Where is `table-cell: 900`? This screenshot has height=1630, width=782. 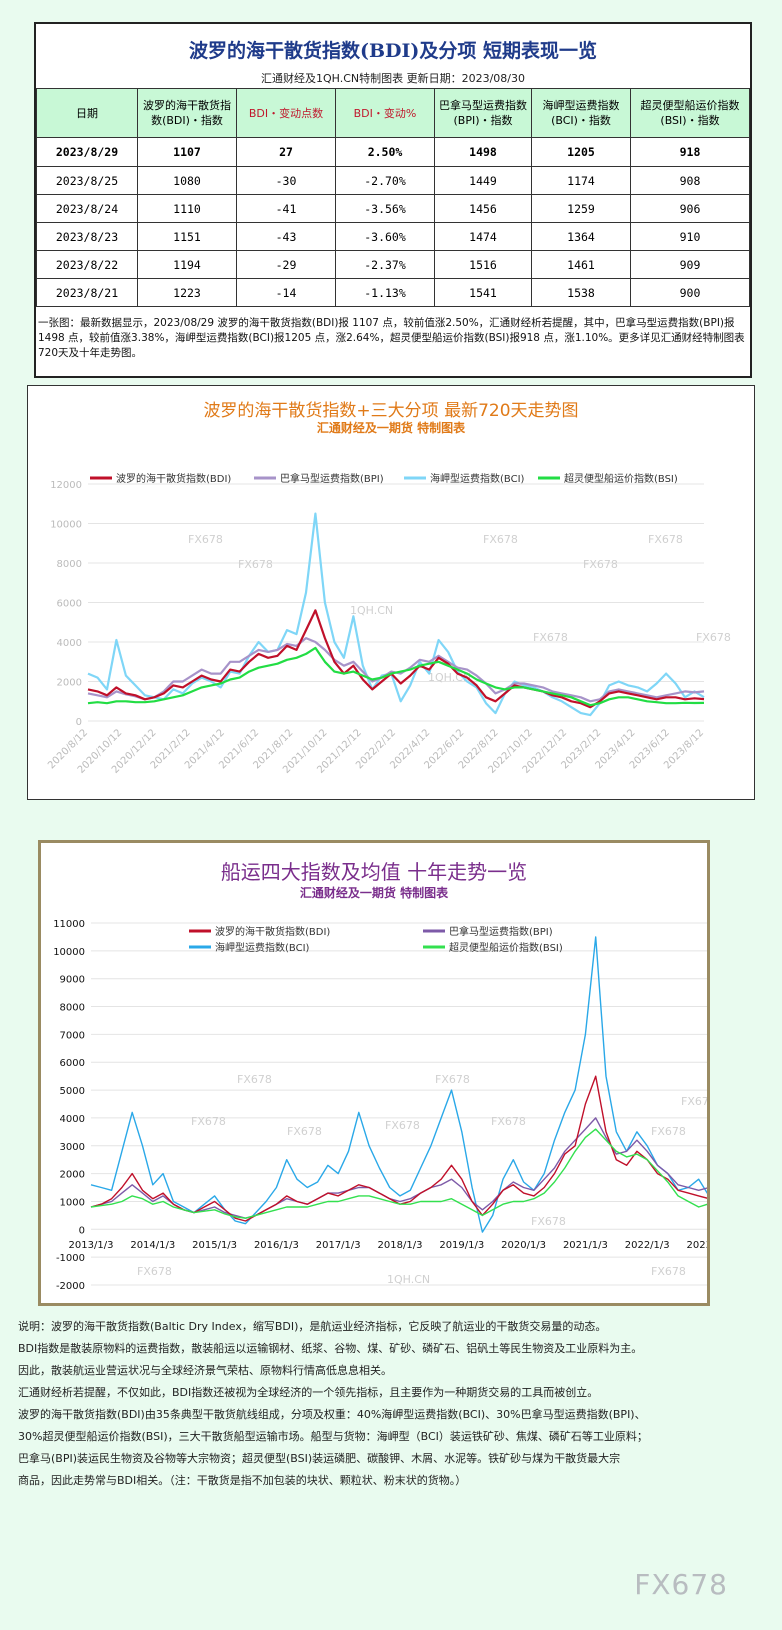
table-cell: 900 is located at coordinates (690, 292).